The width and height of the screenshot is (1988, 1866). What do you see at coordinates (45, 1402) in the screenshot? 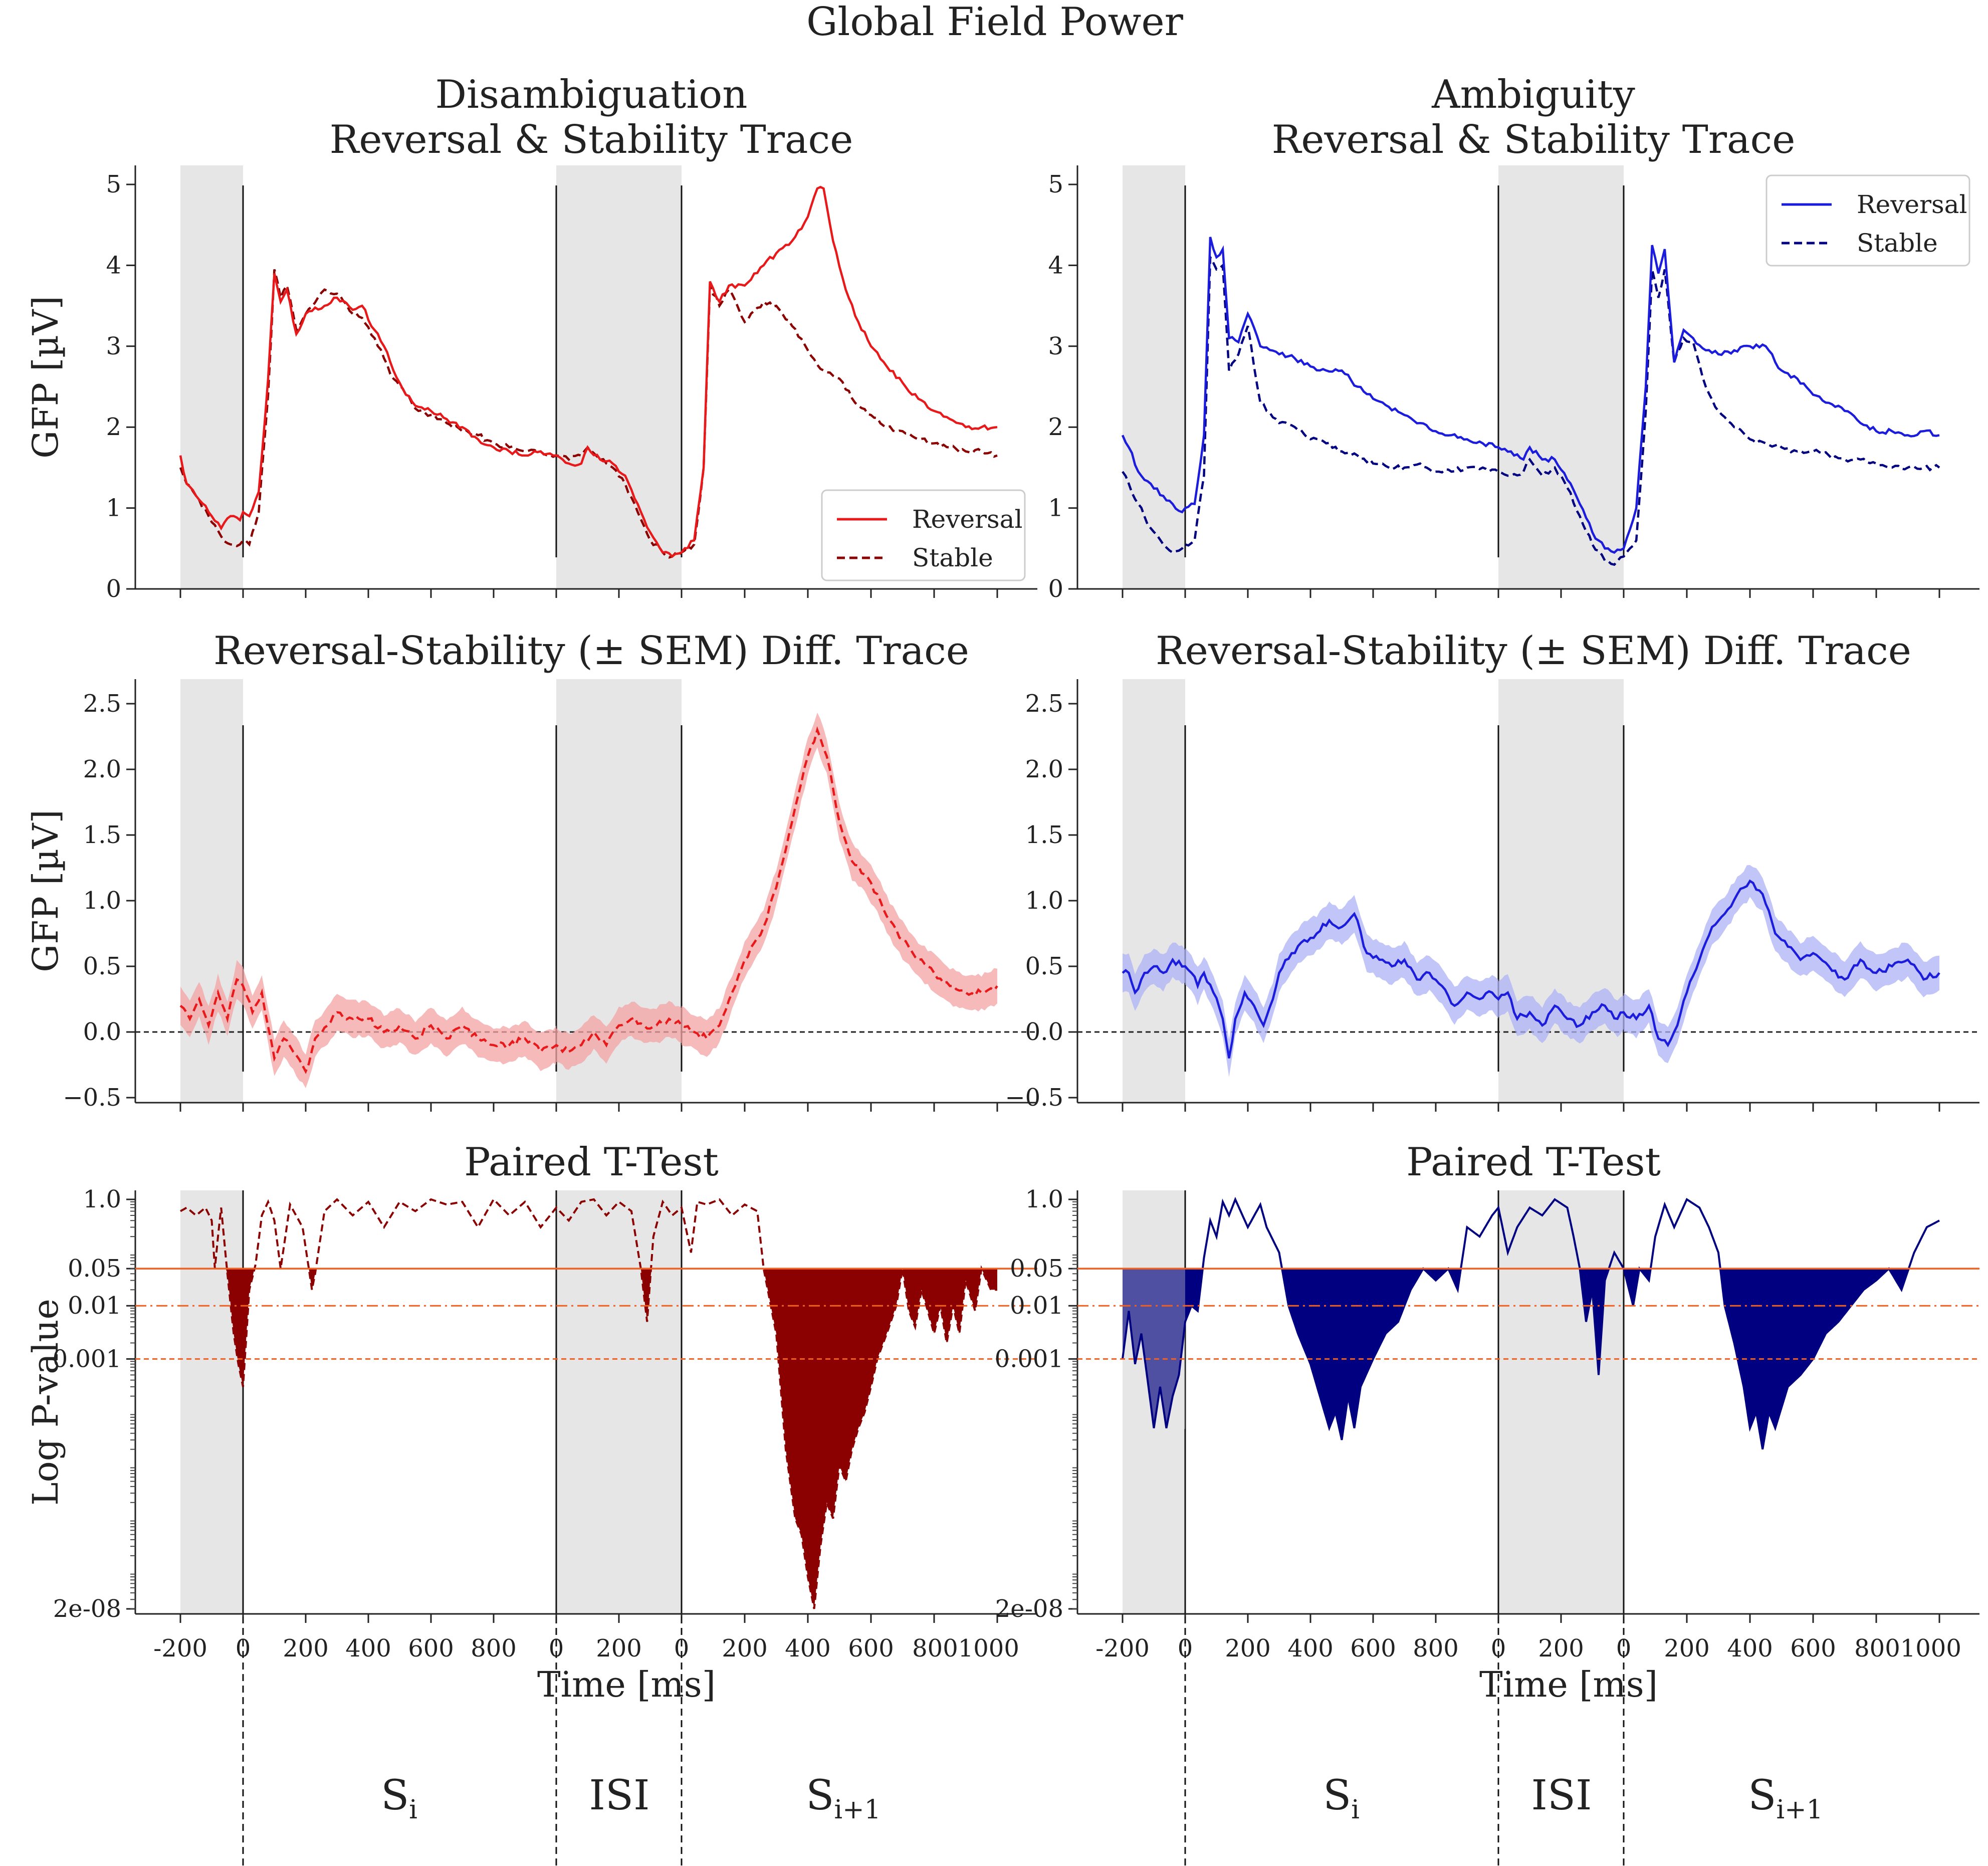
I see `y-axis-label: Log P-value` at bounding box center [45, 1402].